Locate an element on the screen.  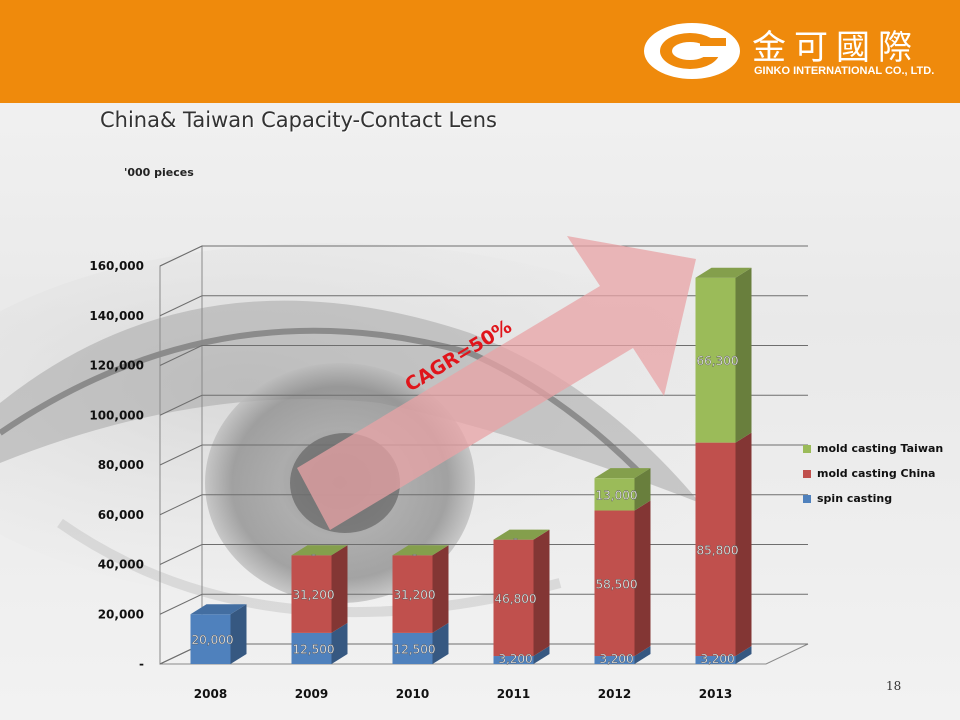
ginko-logo-icon is located at coordinates (692, 51).